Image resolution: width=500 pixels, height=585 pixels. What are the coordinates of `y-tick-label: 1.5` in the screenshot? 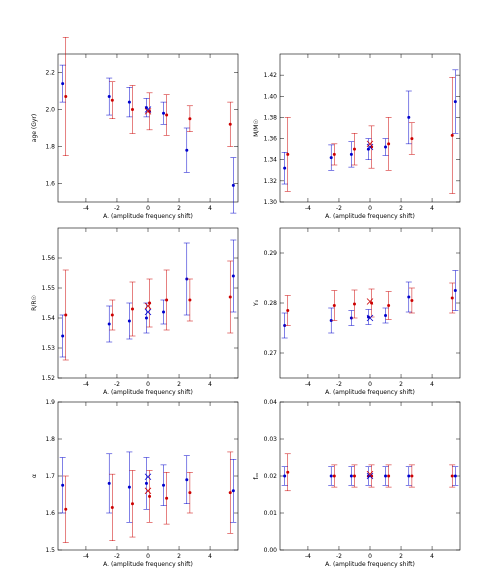 It's located at (50, 550).